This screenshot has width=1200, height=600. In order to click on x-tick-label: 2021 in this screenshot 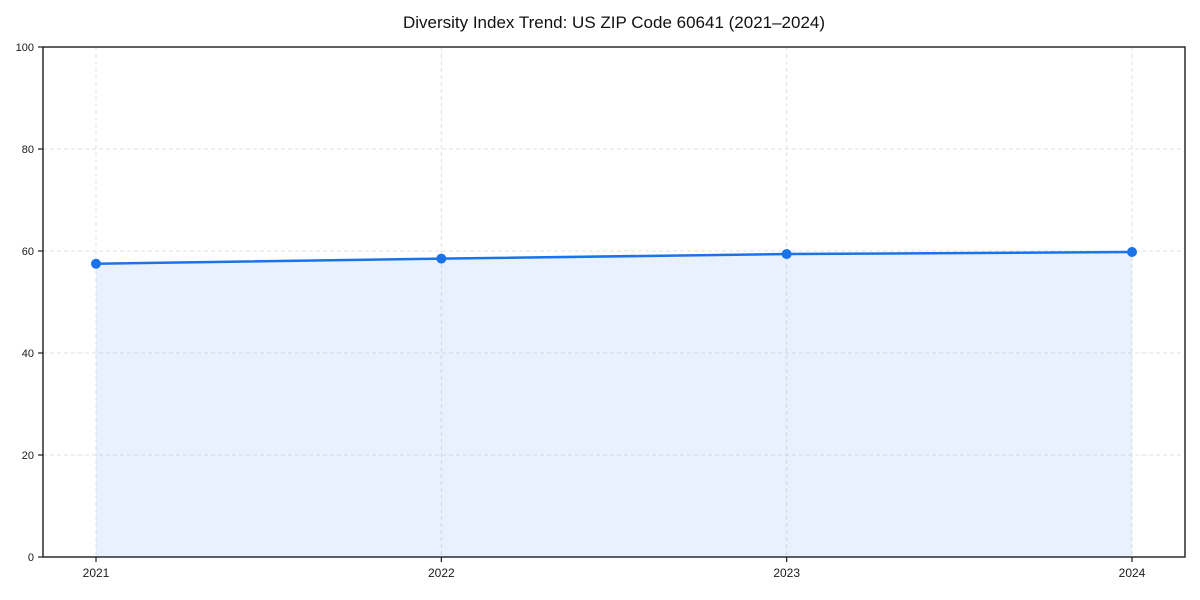, I will do `click(96, 573)`.